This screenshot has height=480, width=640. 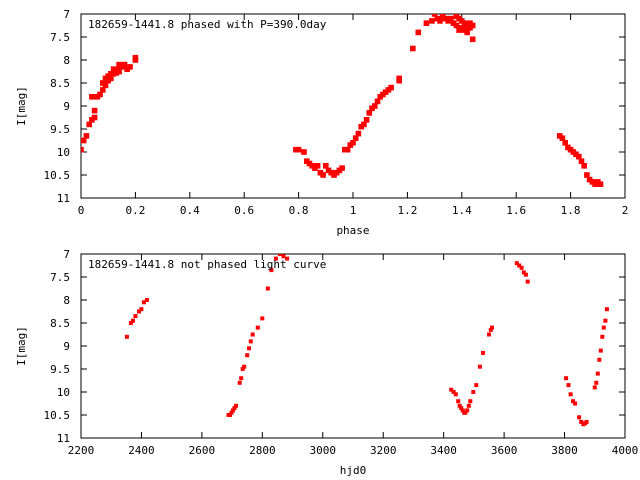 I want to click on x-tick-label: 0, so click(x=81, y=210).